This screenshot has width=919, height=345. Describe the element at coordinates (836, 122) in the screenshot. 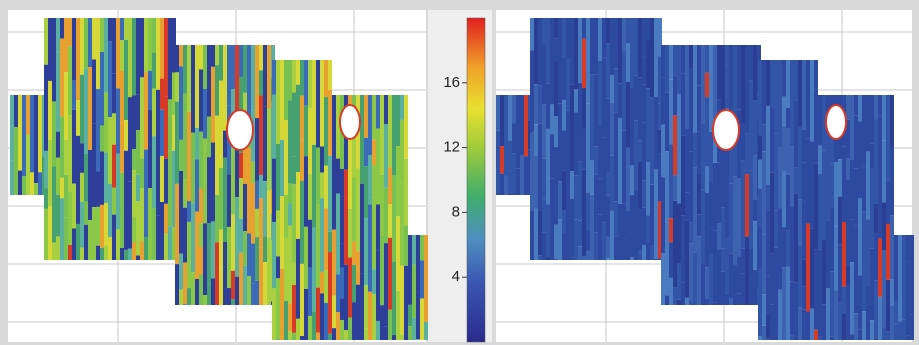

I see `map-hole` at that location.